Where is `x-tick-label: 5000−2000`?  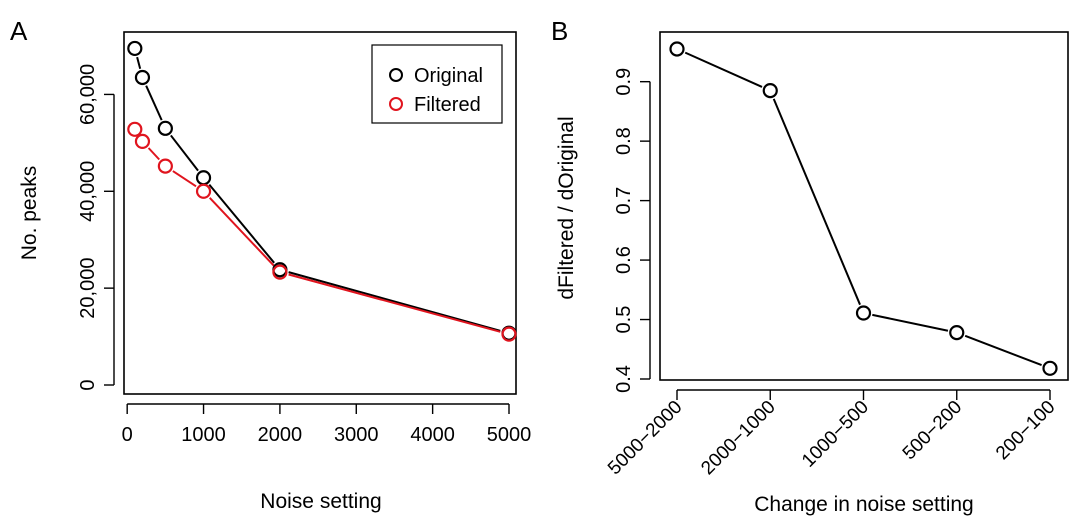
x-tick-label: 5000−2000 is located at coordinates (645, 438).